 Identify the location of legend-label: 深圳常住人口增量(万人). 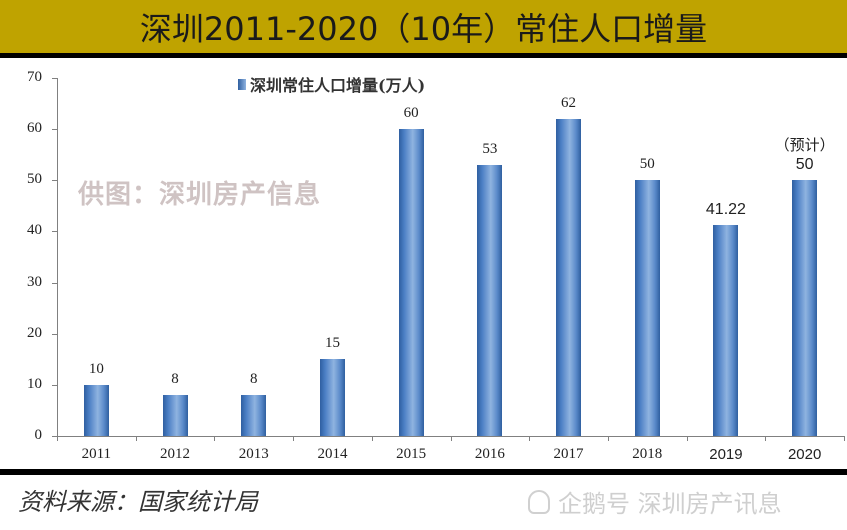
(338, 85).